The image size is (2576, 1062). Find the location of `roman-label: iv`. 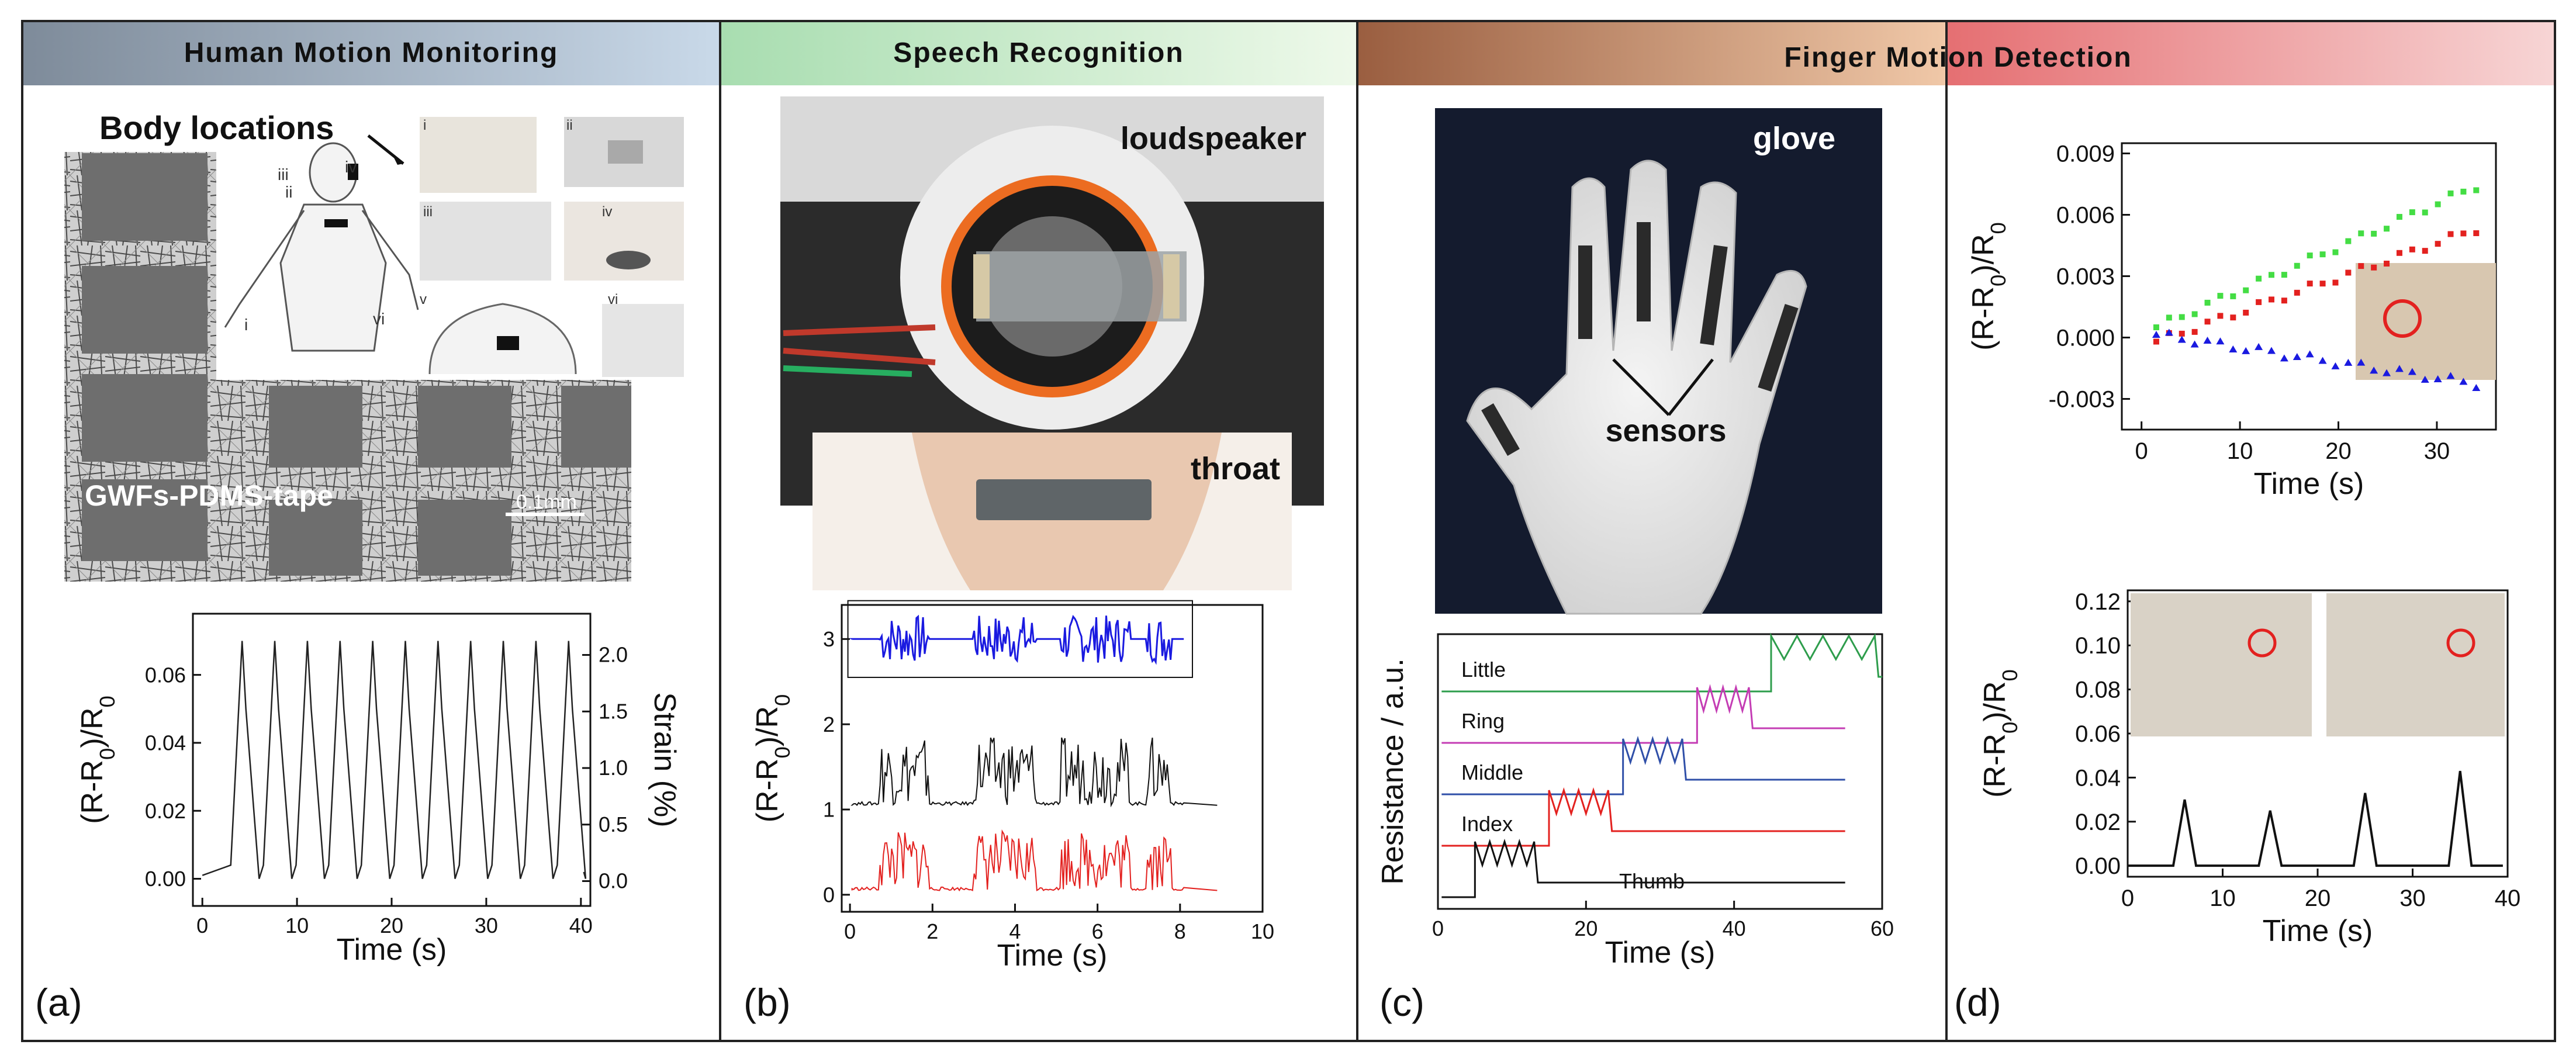

roman-label: iv is located at coordinates (351, 167).